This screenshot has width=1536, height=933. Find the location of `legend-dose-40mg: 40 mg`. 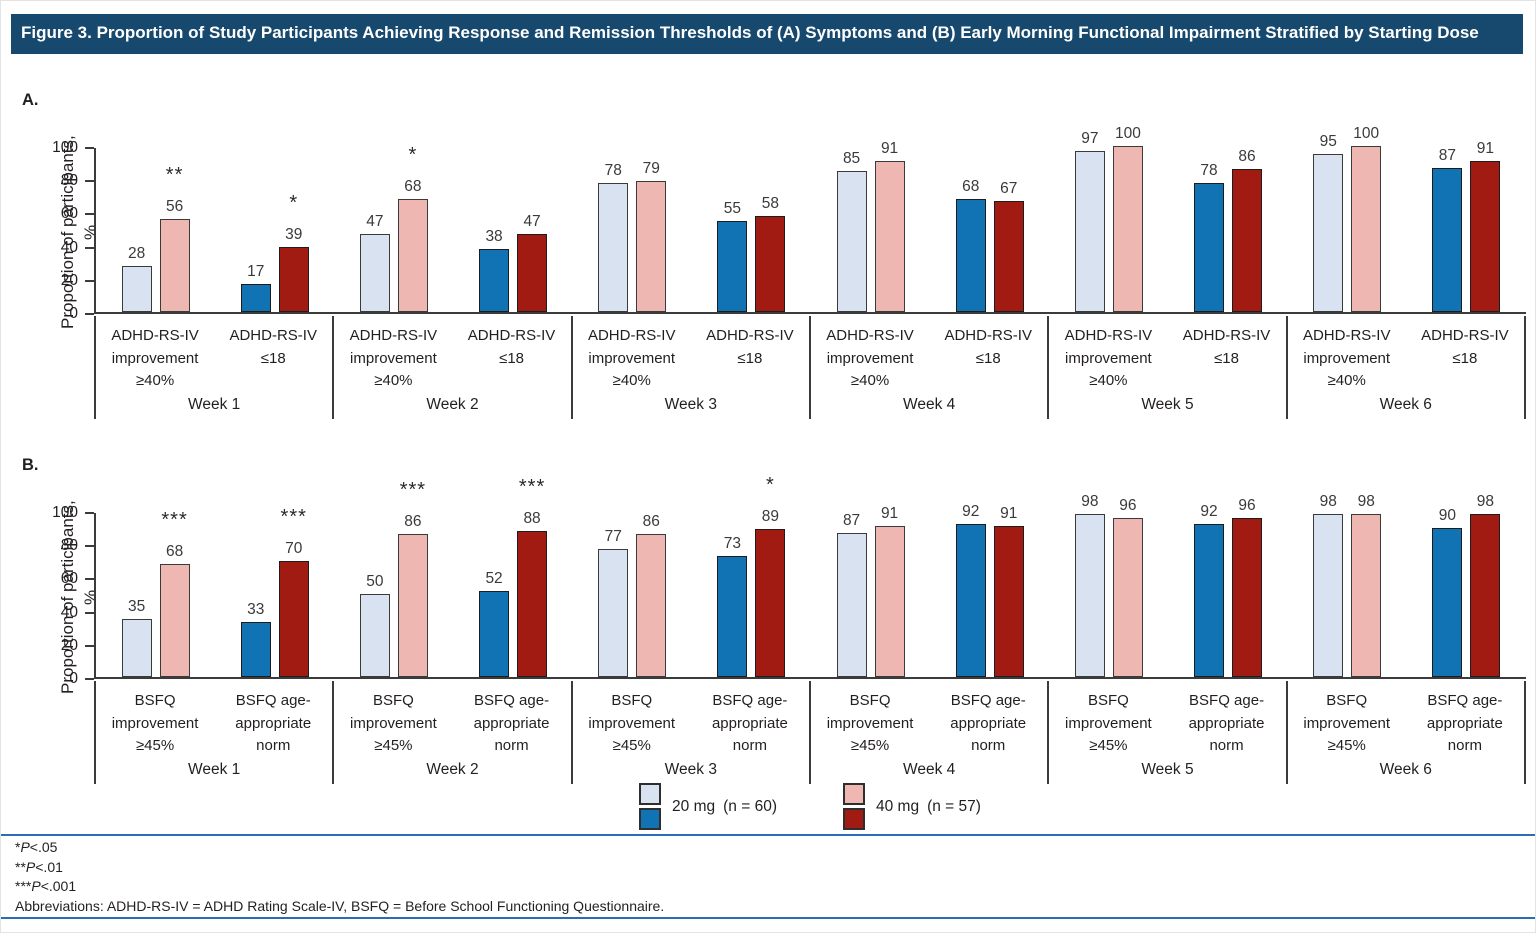

legend-dose-40mg: 40 mg is located at coordinates (898, 806).